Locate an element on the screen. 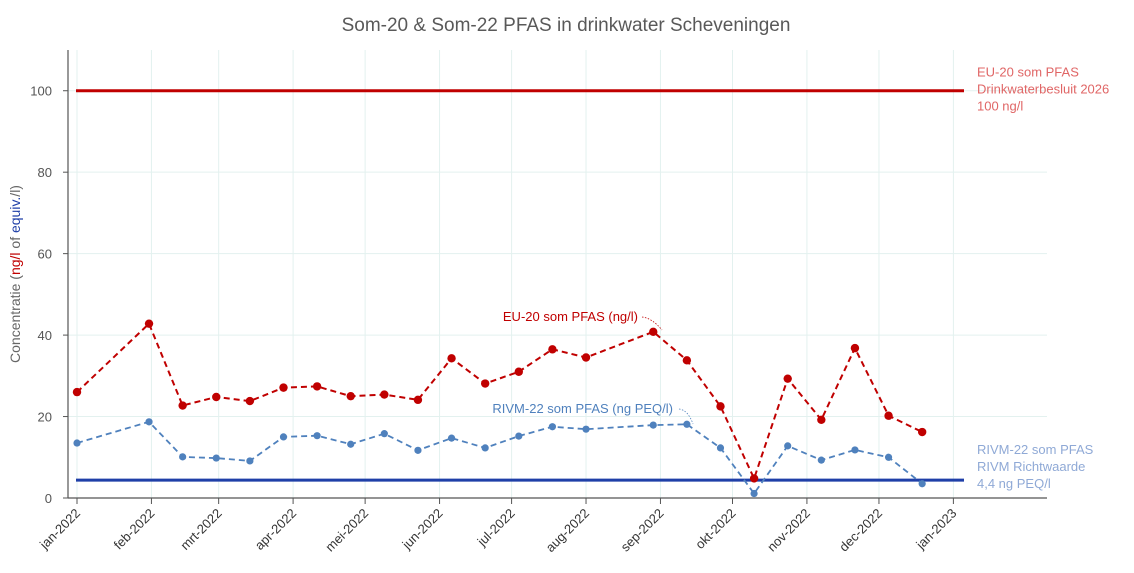 This screenshot has width=1134, height=573. x-tick-label: mei-2022 is located at coordinates (346, 530).